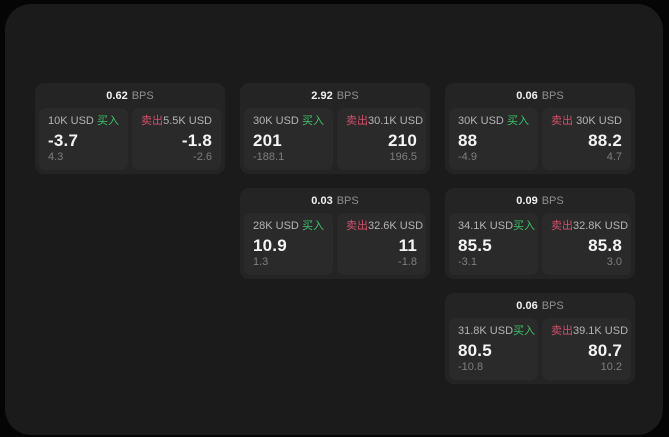 The width and height of the screenshot is (669, 437). What do you see at coordinates (83, 121) in the screenshot?
I see `buy-header-row: 10K USD 买入` at bounding box center [83, 121].